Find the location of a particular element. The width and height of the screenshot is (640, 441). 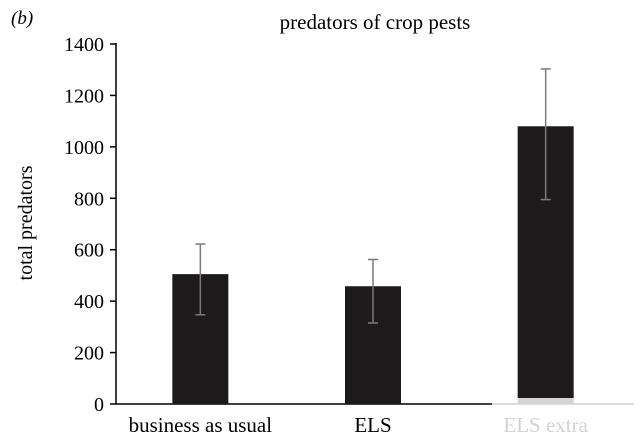

y-tick-label: 800 is located at coordinates (89, 199).